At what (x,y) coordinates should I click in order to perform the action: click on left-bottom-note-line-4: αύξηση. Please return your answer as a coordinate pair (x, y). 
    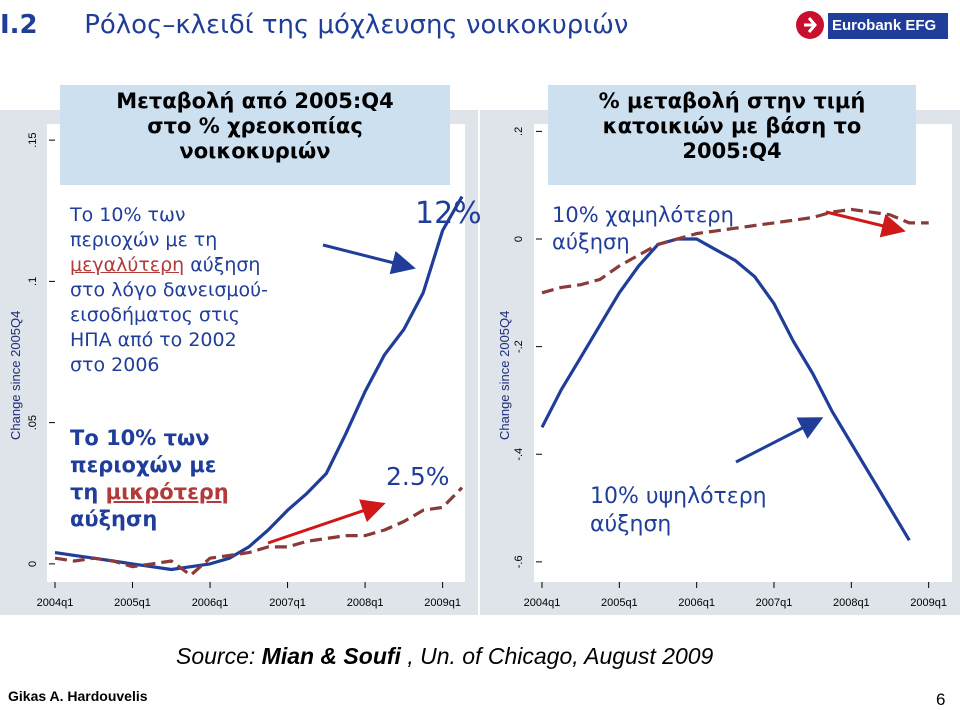
    Looking at the image, I should click on (114, 519).